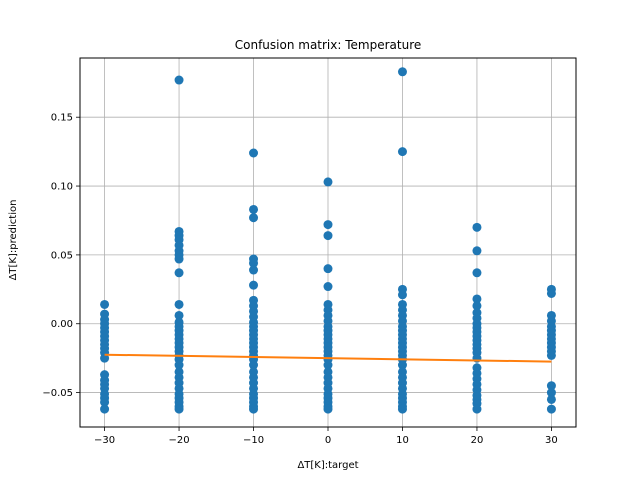  I want to click on x-tick-label: 30, so click(551, 440).